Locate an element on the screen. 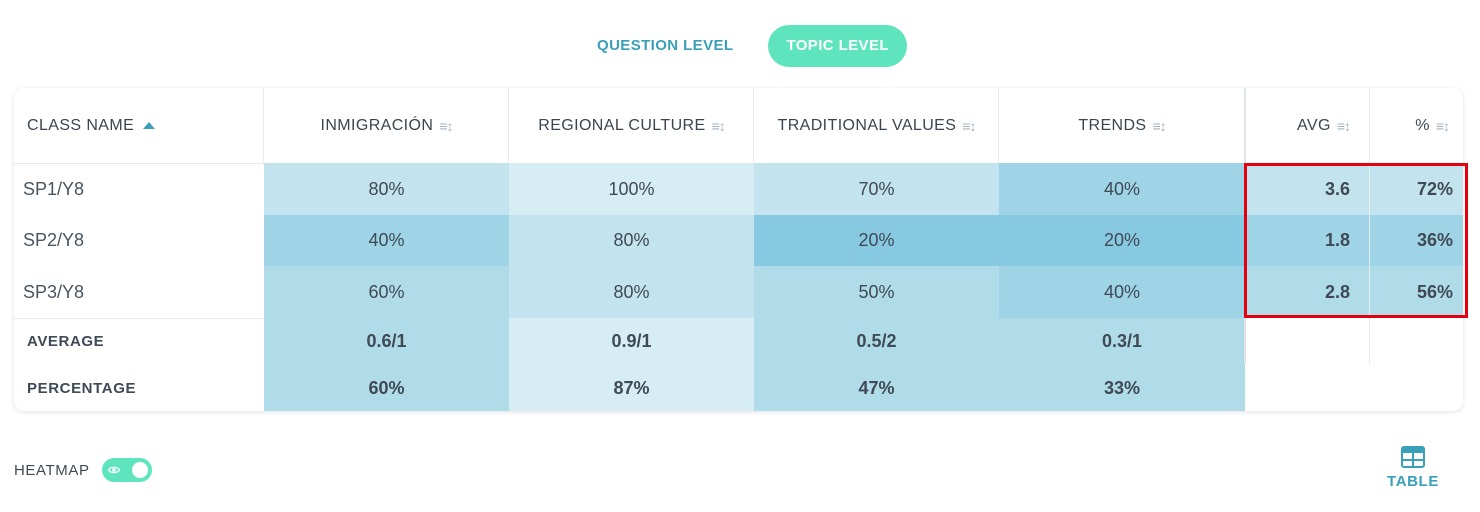  question-level-tab: QUESTION LEVEL is located at coordinates (665, 45).